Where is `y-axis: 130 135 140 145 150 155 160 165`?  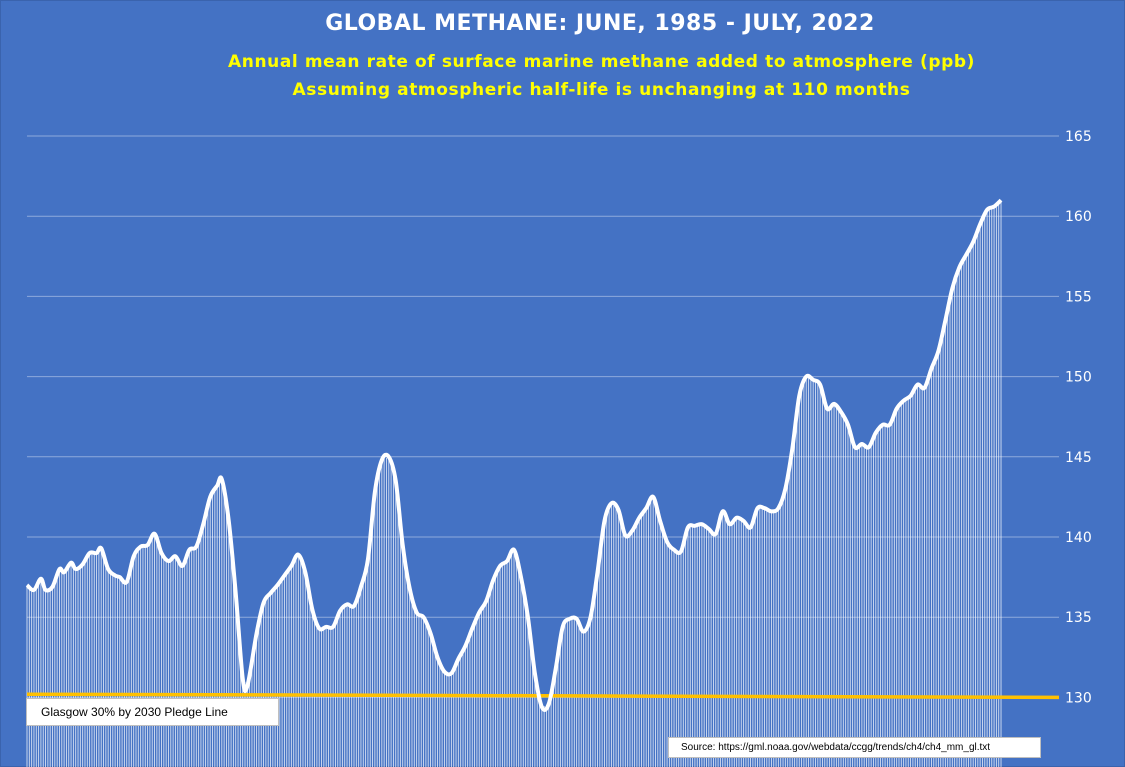
y-axis: 130 135 140 145 150 155 160 165 is located at coordinates (1078, 417).